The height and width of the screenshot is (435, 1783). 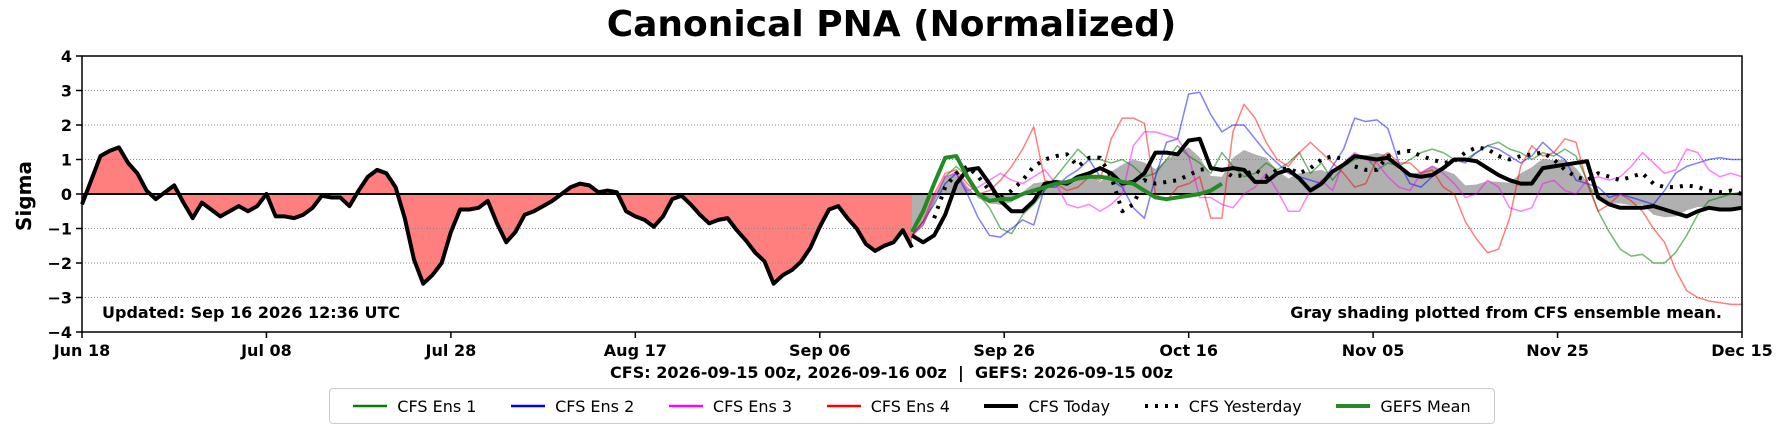 I want to click on x-tick-label: Nov 25, so click(x=1557, y=350).